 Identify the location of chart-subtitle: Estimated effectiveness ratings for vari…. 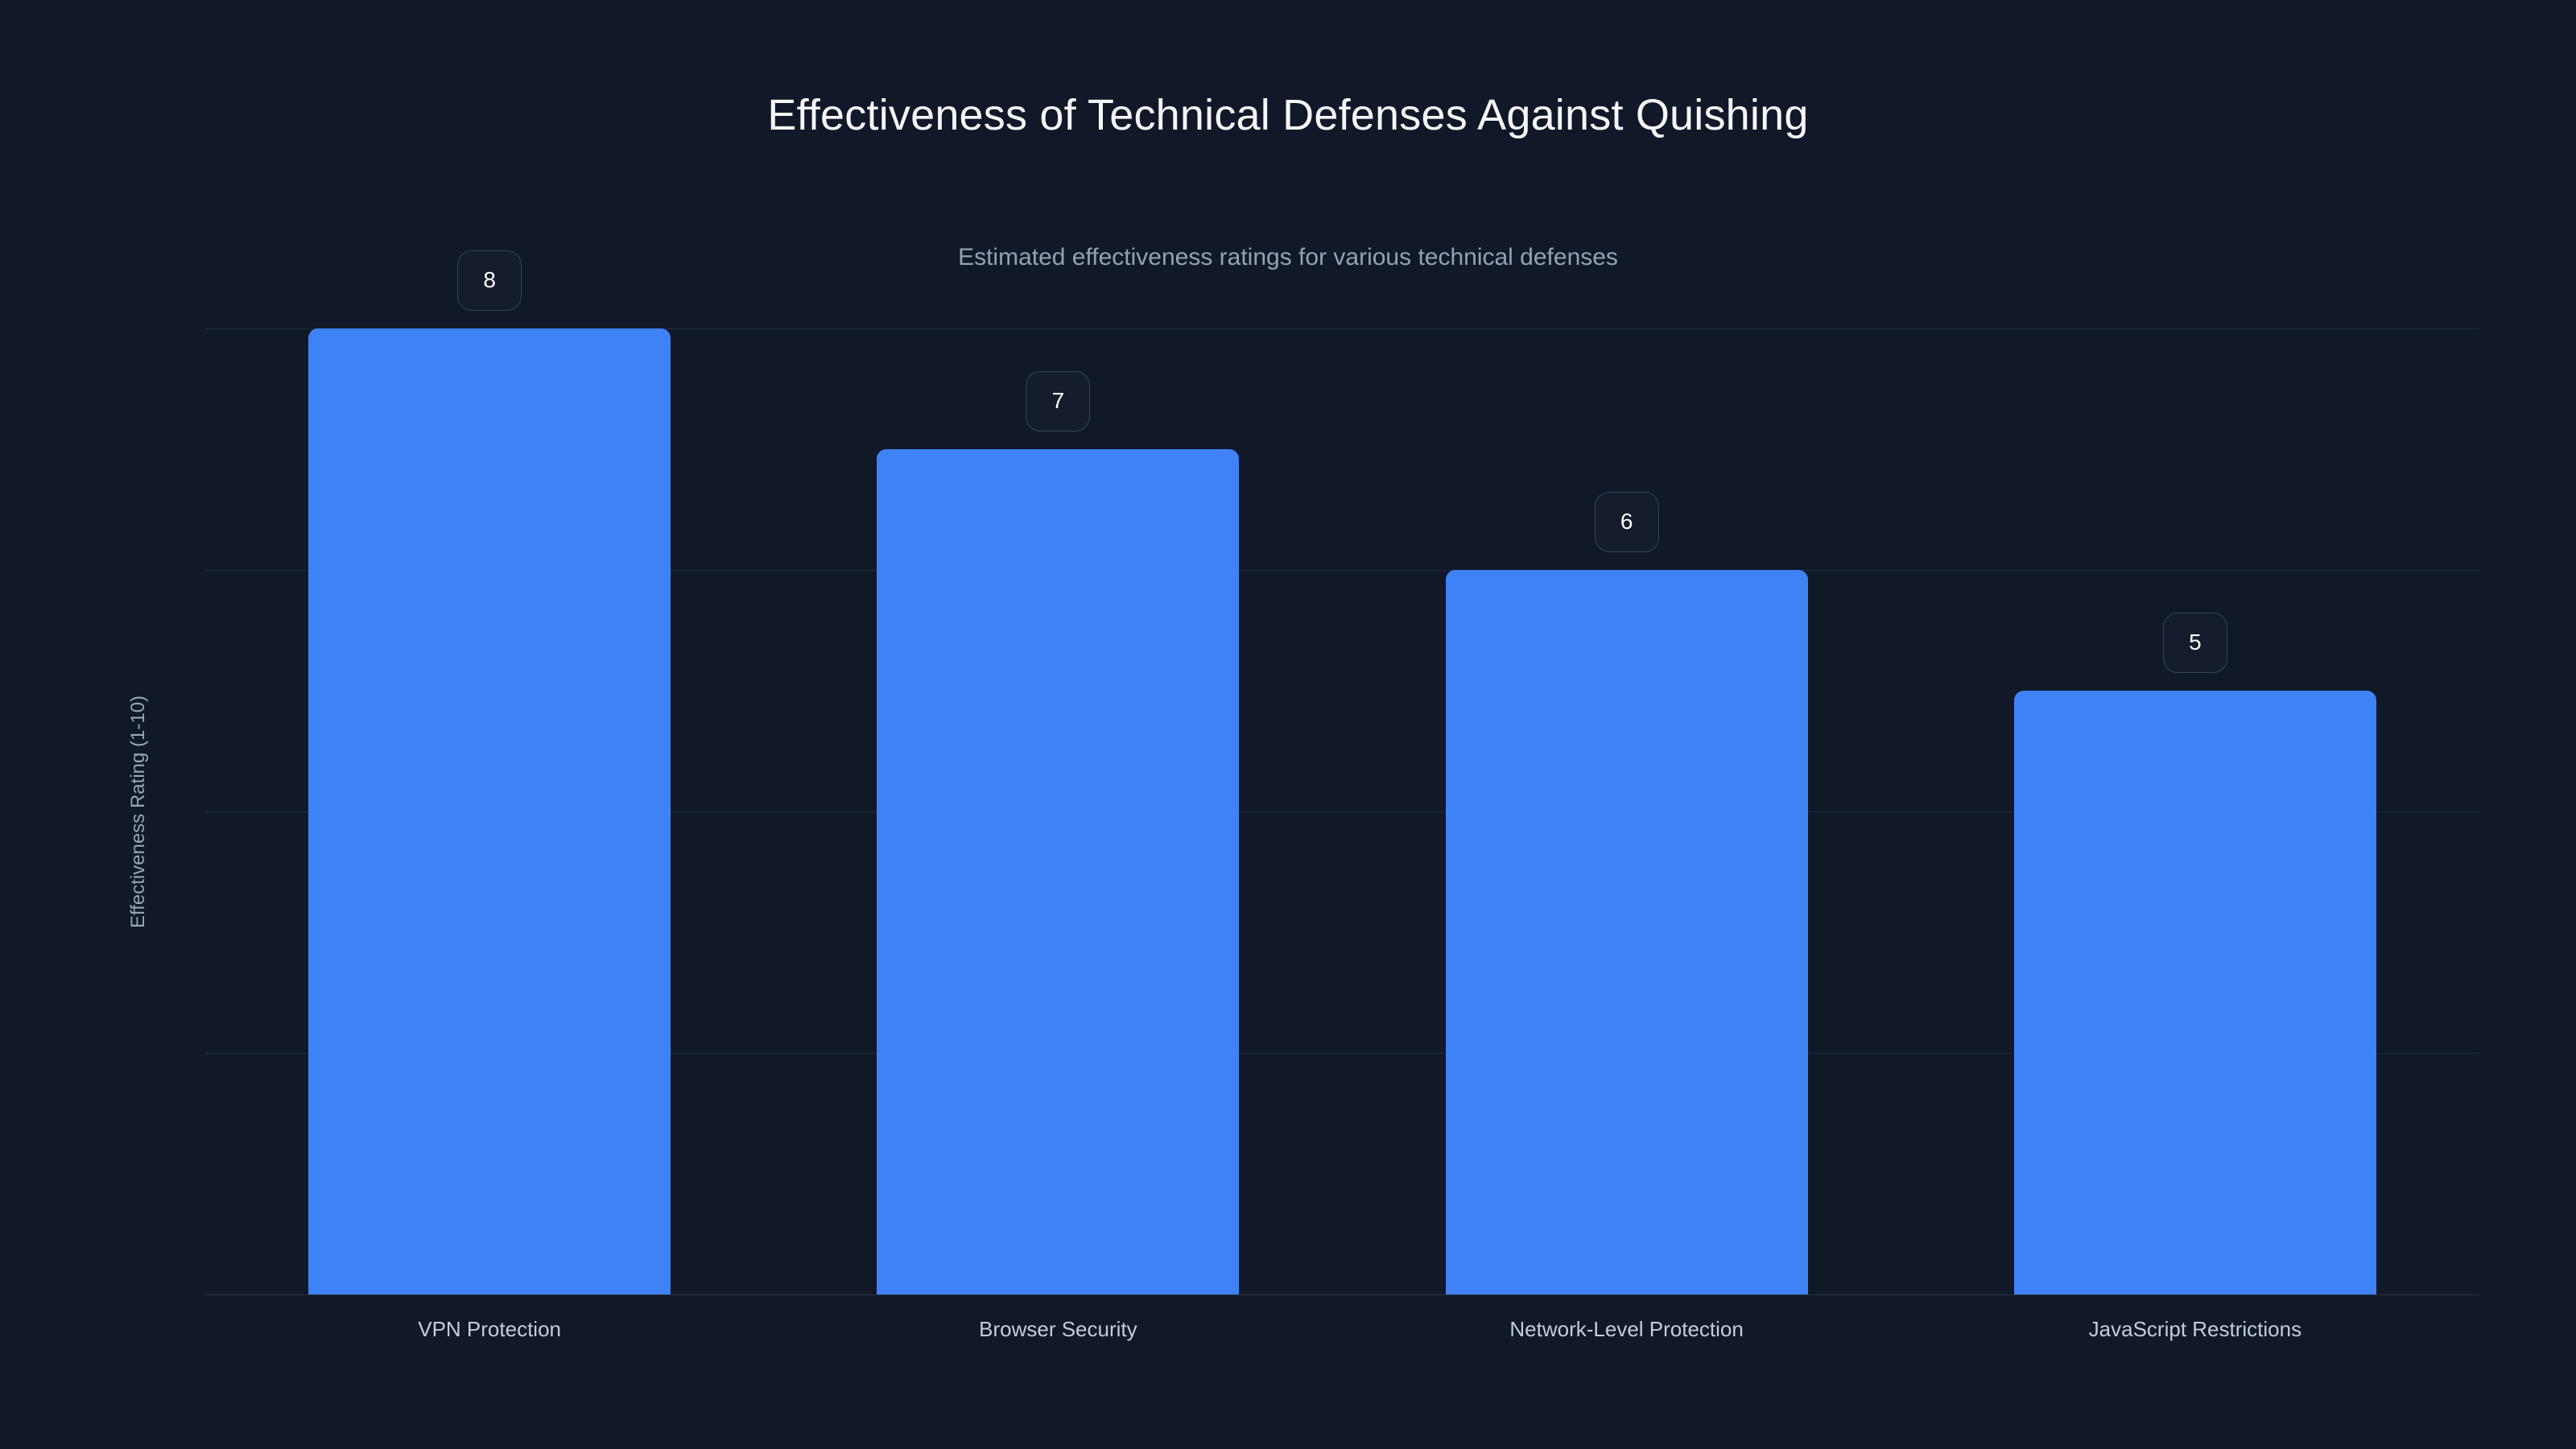
(1288, 257).